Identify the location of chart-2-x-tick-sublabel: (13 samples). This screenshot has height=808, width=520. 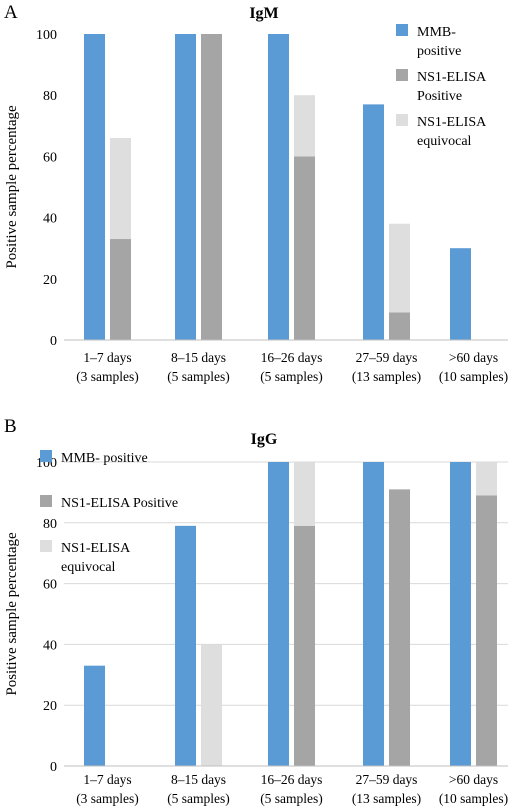
(386, 798).